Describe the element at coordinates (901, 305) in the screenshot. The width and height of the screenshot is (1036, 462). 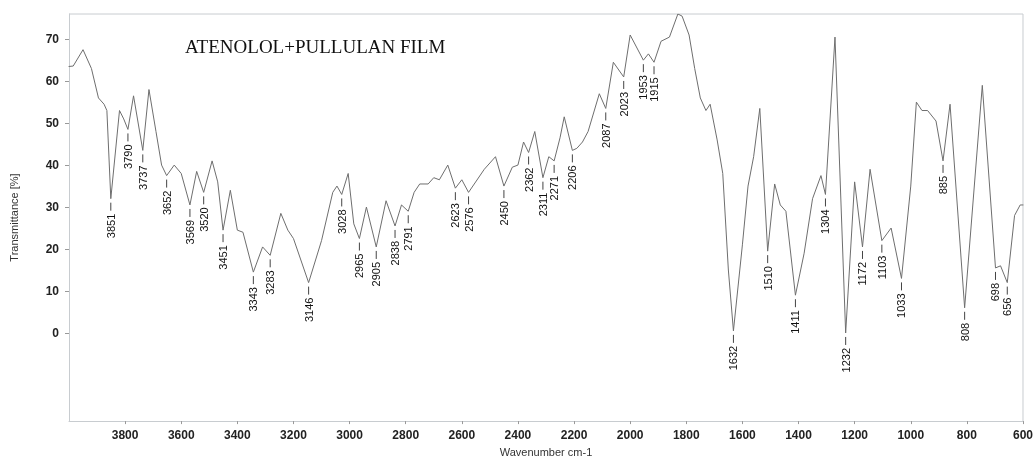
I see `annotation: 1033` at that location.